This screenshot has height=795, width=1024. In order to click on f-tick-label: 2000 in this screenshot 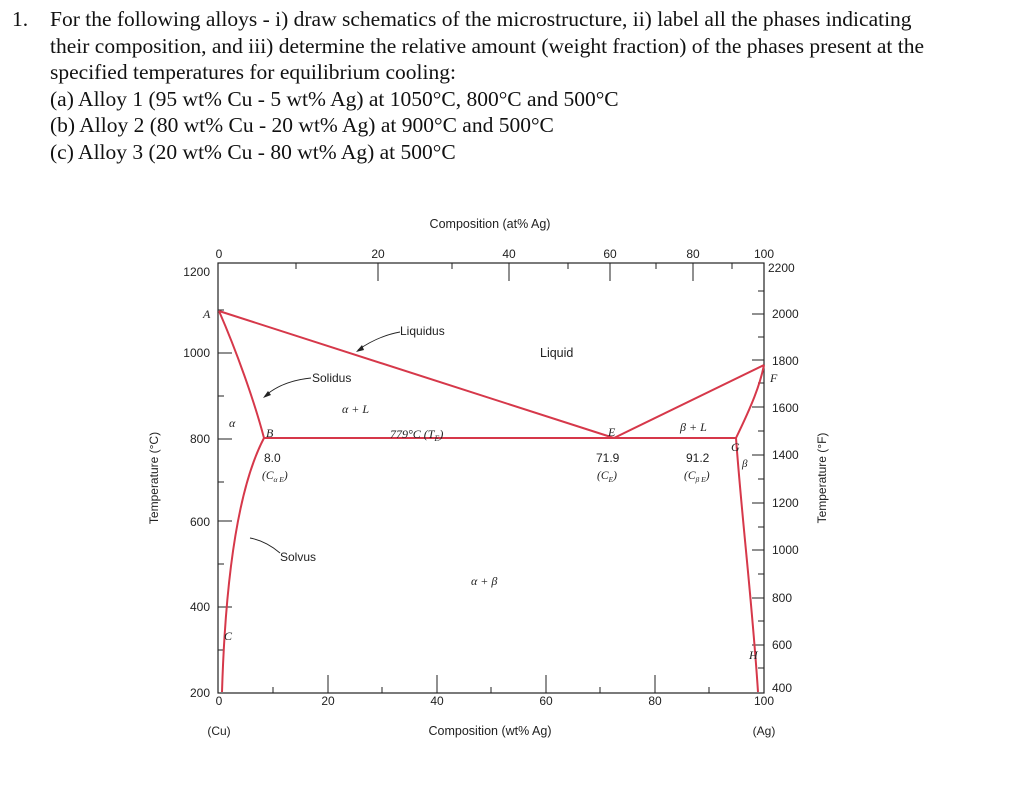, I will do `click(785, 314)`.